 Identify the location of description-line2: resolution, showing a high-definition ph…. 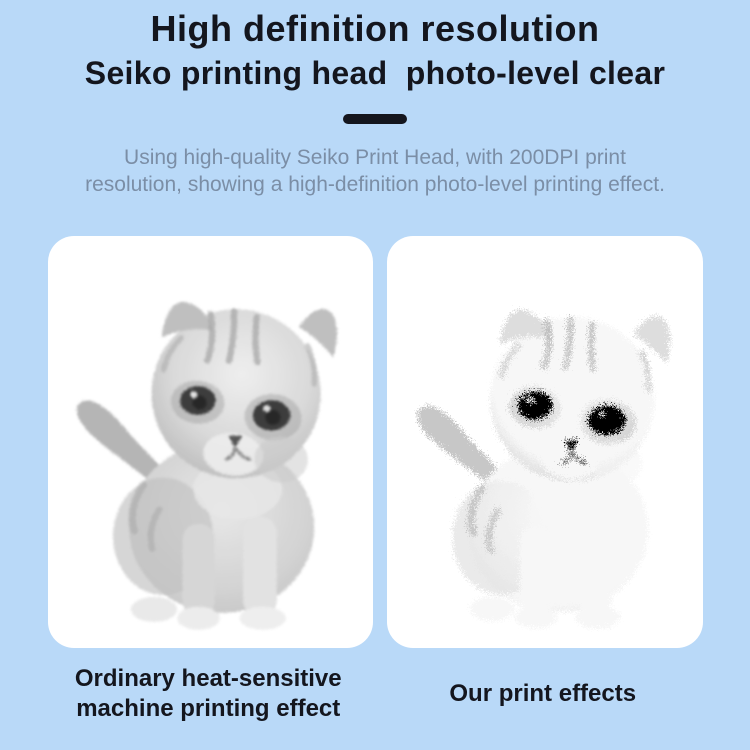
(375, 185).